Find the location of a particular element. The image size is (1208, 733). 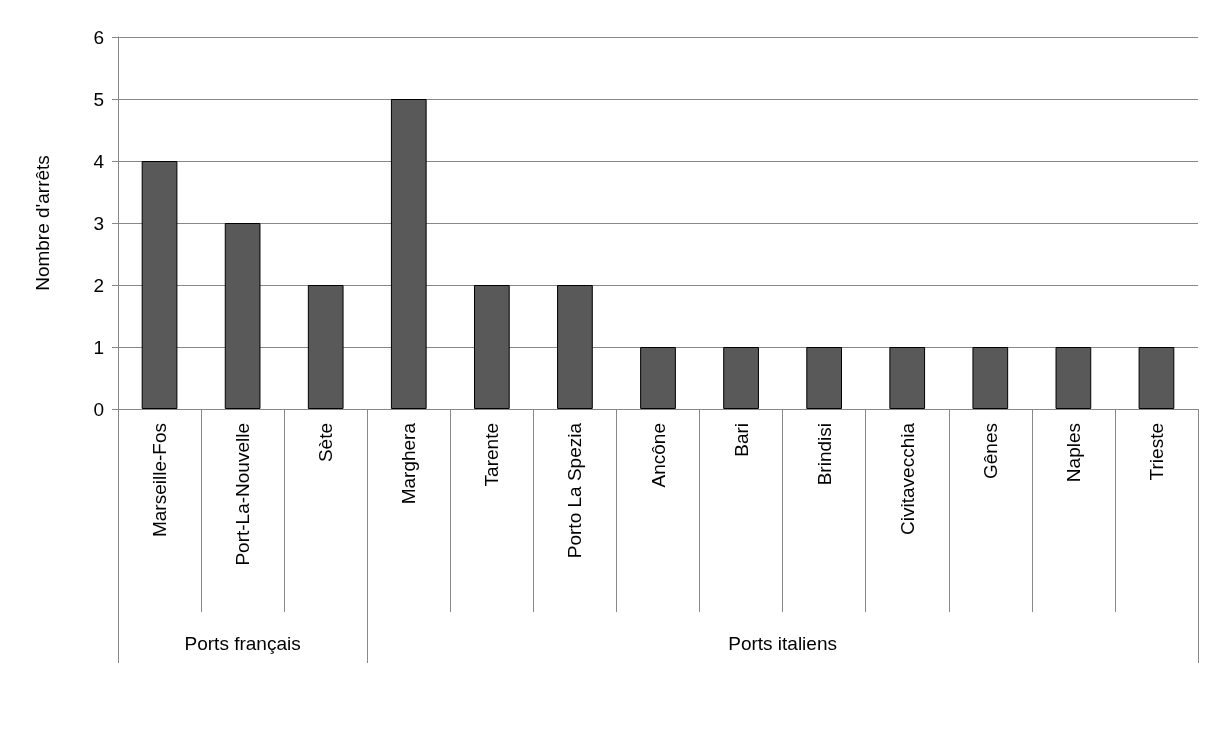

y-tick-label: 3 is located at coordinates (98, 223).